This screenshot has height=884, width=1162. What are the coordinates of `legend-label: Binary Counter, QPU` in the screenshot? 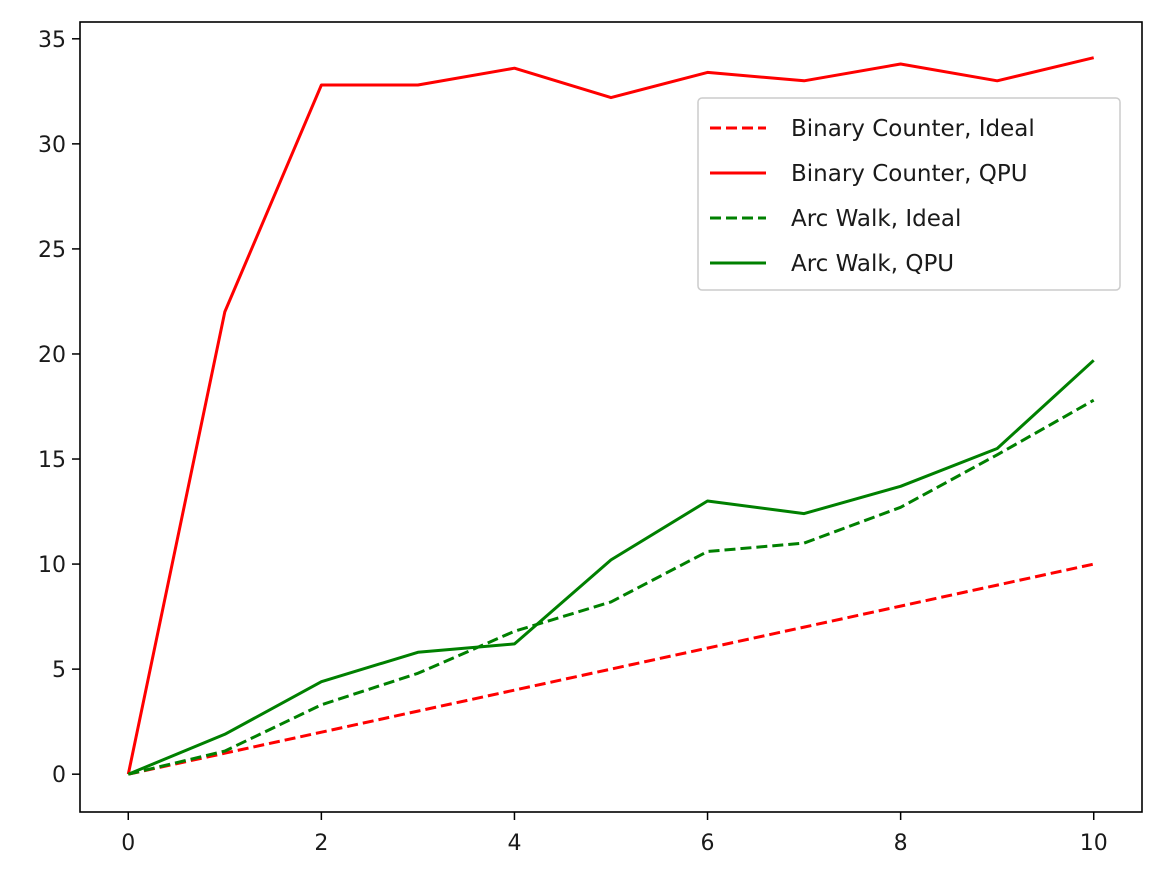 It's located at (909, 174).